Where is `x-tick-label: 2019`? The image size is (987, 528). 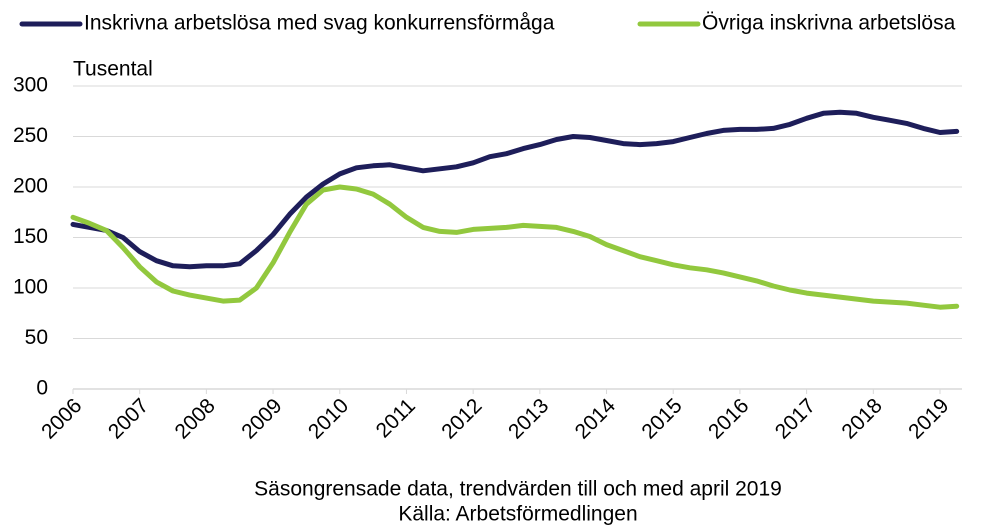
x-tick-label: 2019 is located at coordinates (928, 418).